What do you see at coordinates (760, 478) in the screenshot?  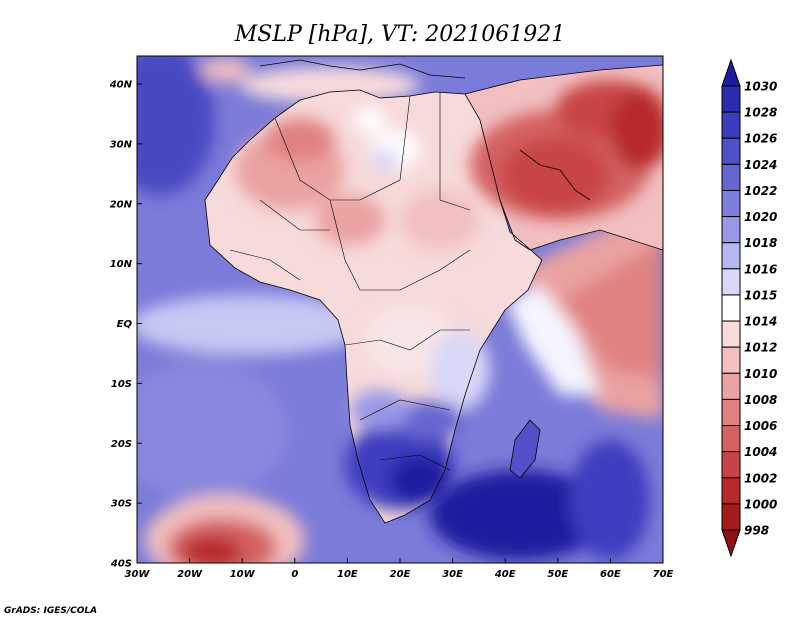 I see `colorbar-label: 1002` at bounding box center [760, 478].